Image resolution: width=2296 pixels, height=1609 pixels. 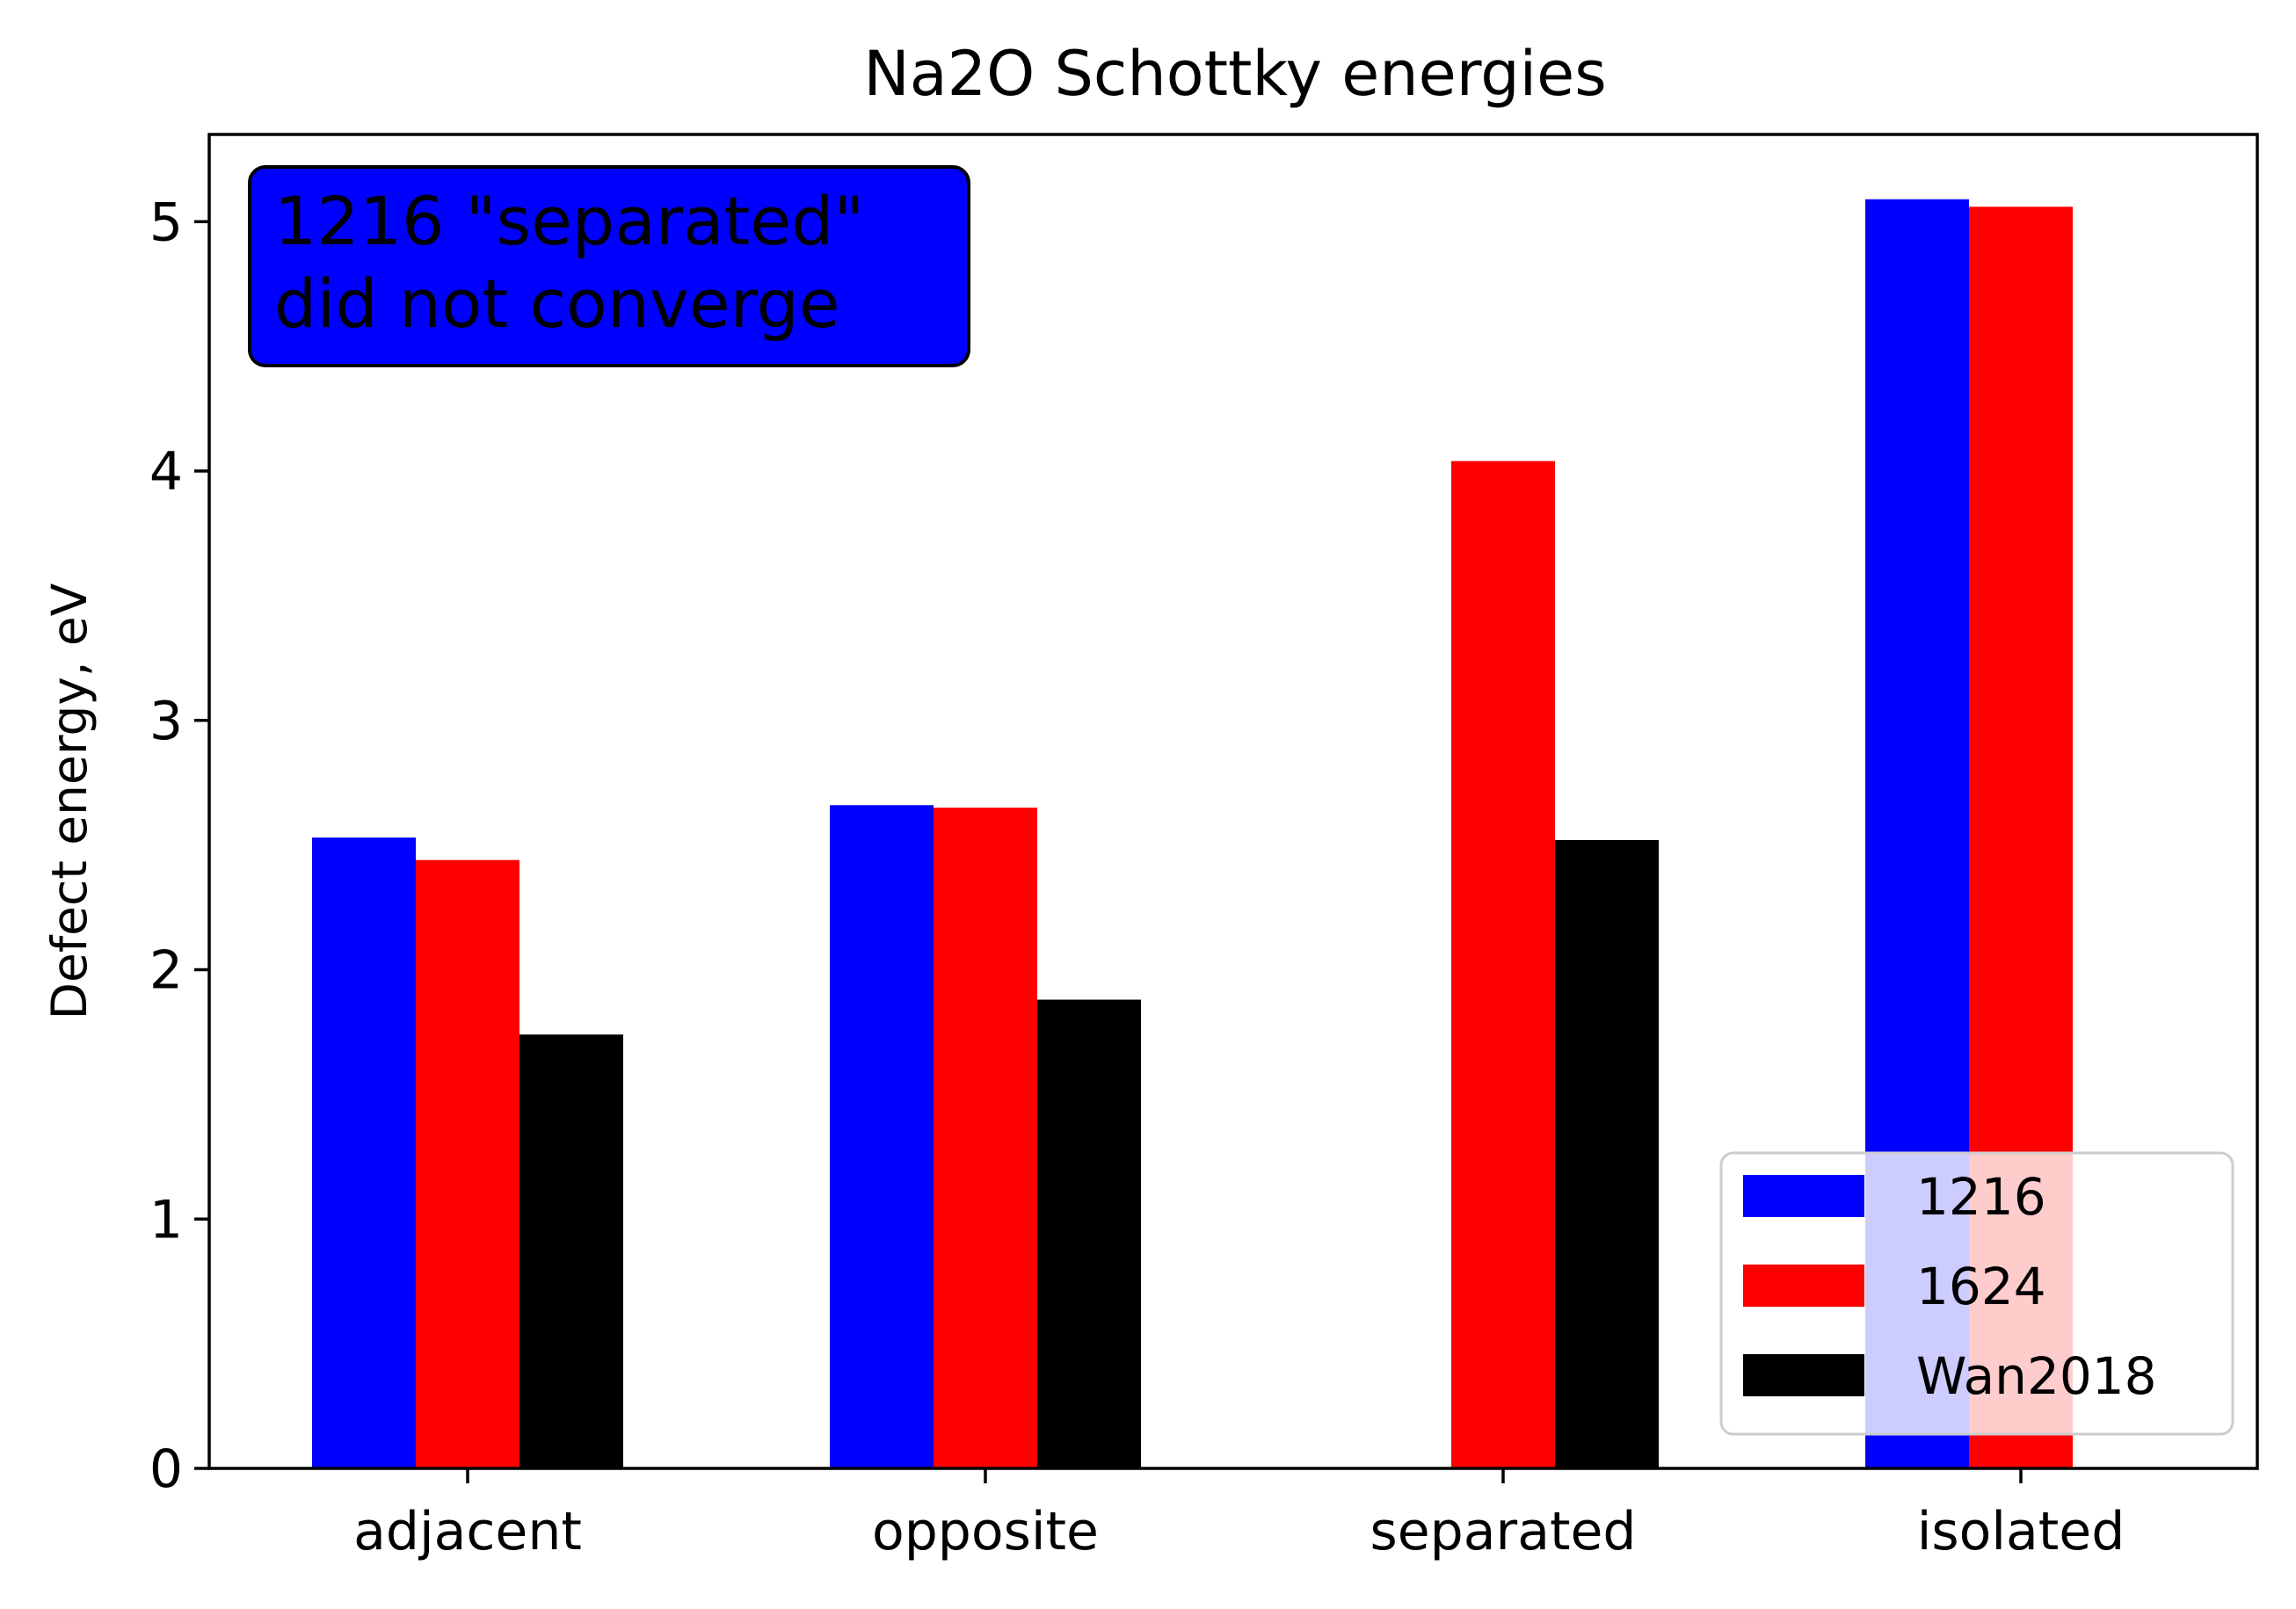 What do you see at coordinates (166, 223) in the screenshot?
I see `y-tick-label-5: 5` at bounding box center [166, 223].